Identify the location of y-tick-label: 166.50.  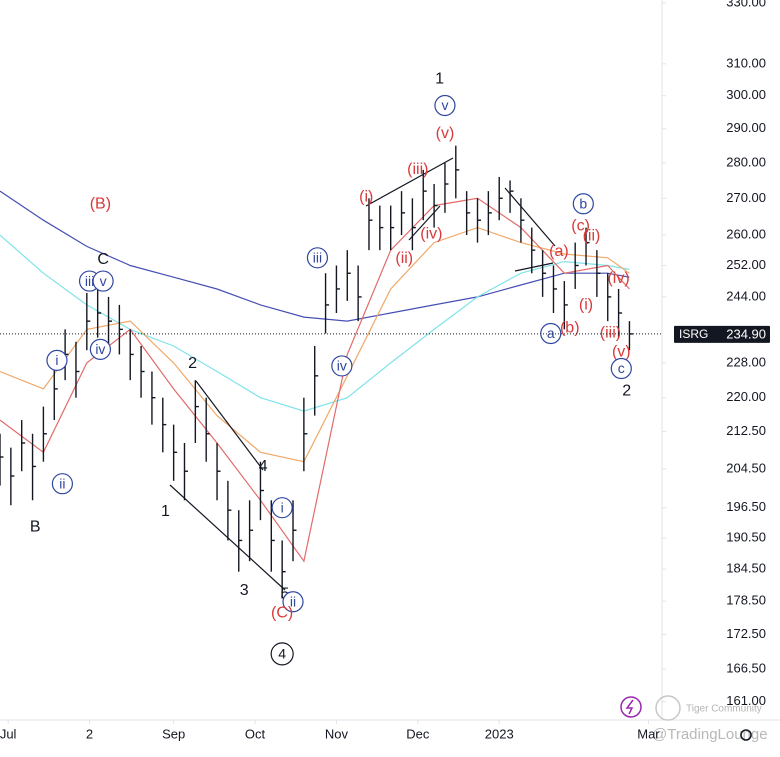
(746, 667).